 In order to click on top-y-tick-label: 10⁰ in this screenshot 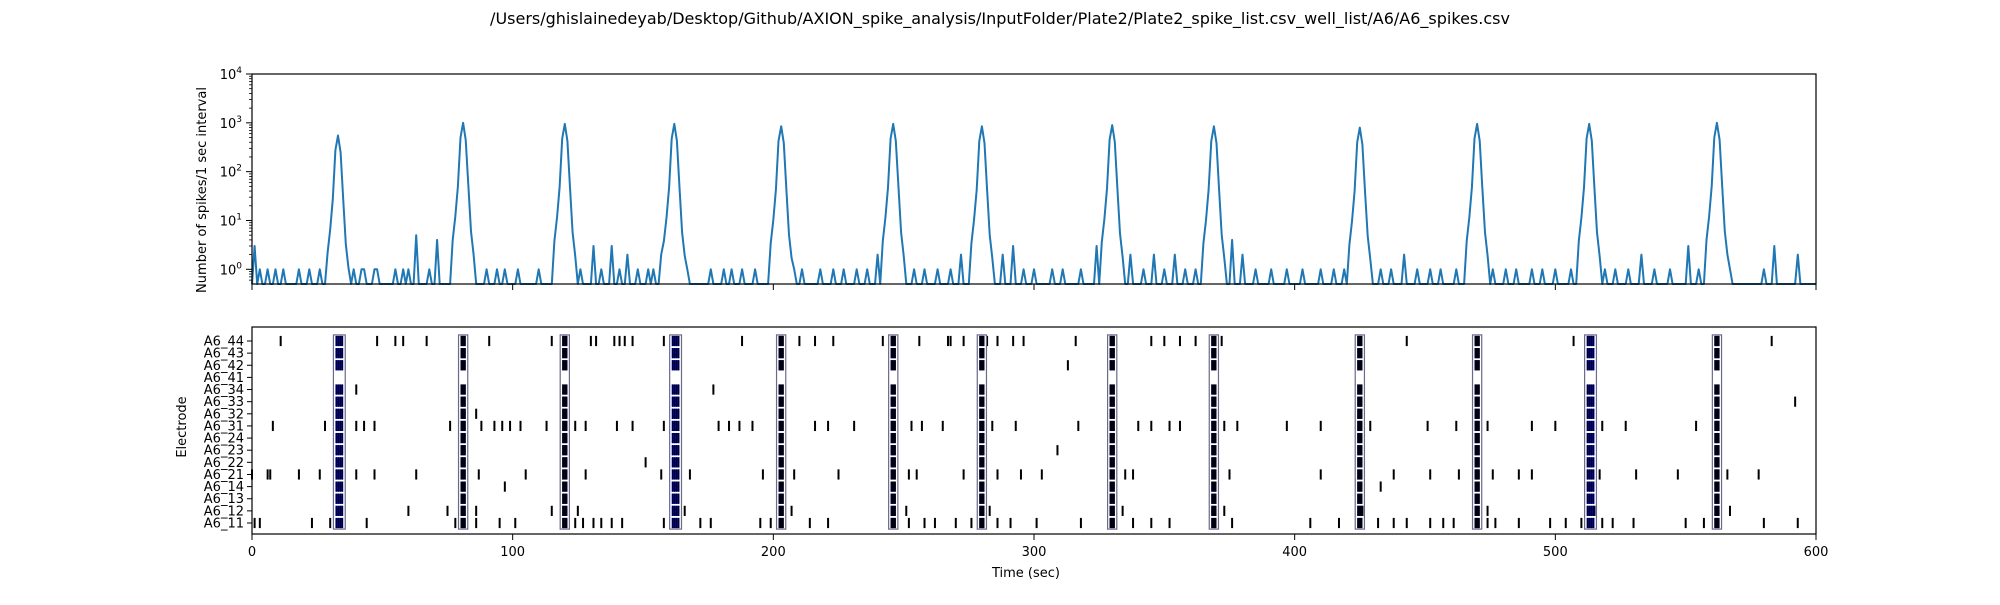, I will do `click(231, 269)`.